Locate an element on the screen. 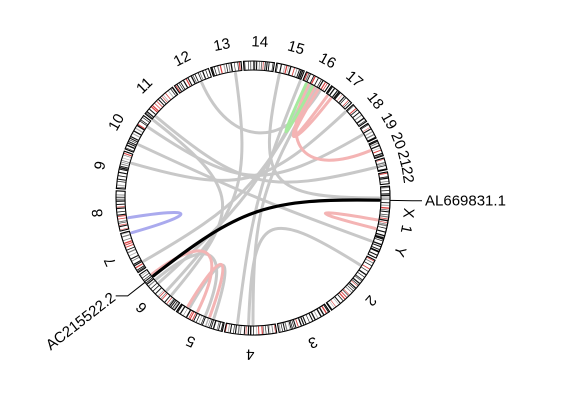 This screenshot has height=398, width=564. chromosome-label-1: 1 is located at coordinates (406, 229).